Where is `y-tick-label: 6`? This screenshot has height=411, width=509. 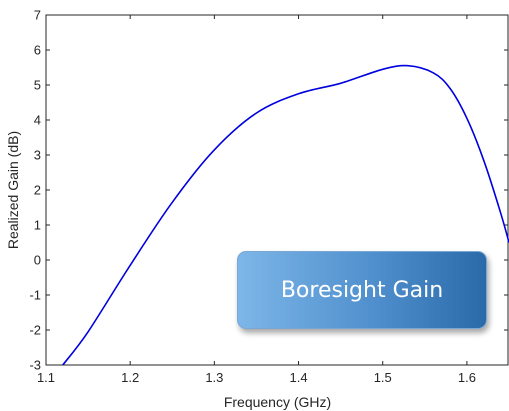 y-tick-label: 6 is located at coordinates (37, 50).